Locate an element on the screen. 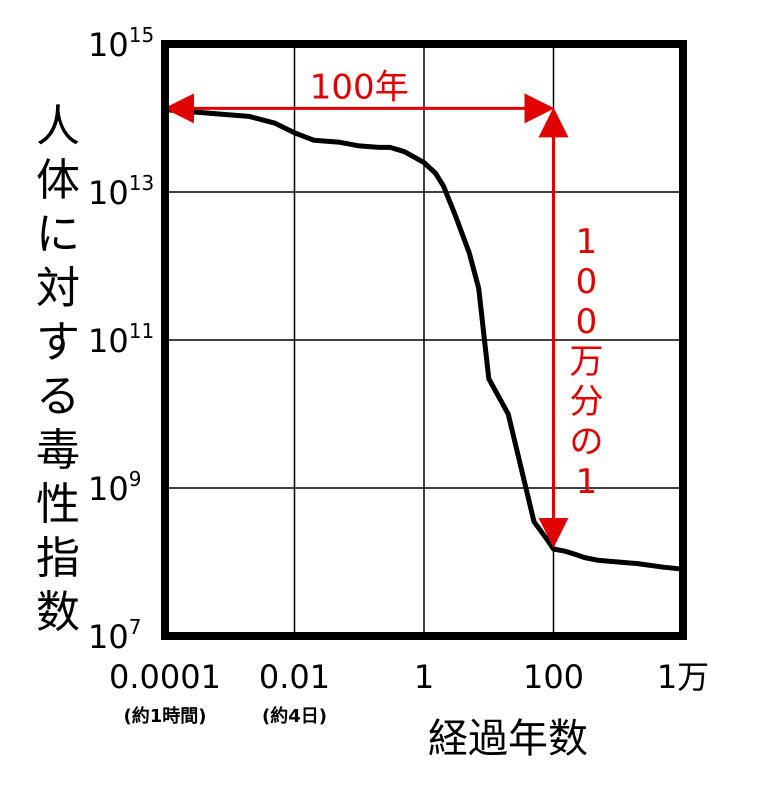 The image size is (768, 788). y-axis-label-char: 毒 is located at coordinates (58, 450).